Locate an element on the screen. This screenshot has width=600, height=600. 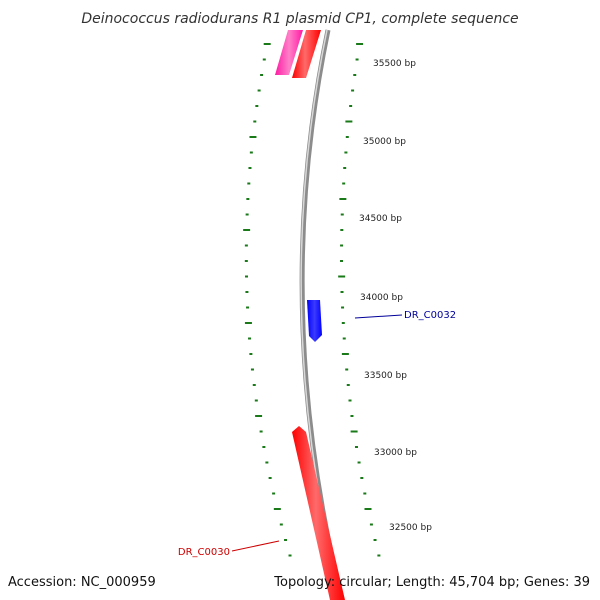
inner-tick-marks is located at coordinates (359, 300).